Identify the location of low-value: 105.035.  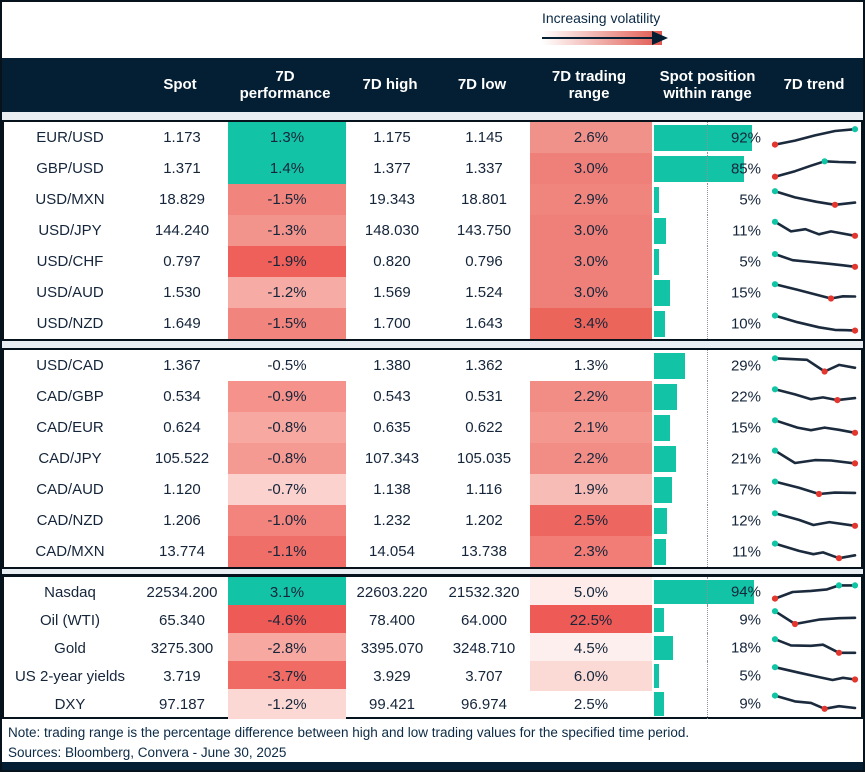
(484, 458).